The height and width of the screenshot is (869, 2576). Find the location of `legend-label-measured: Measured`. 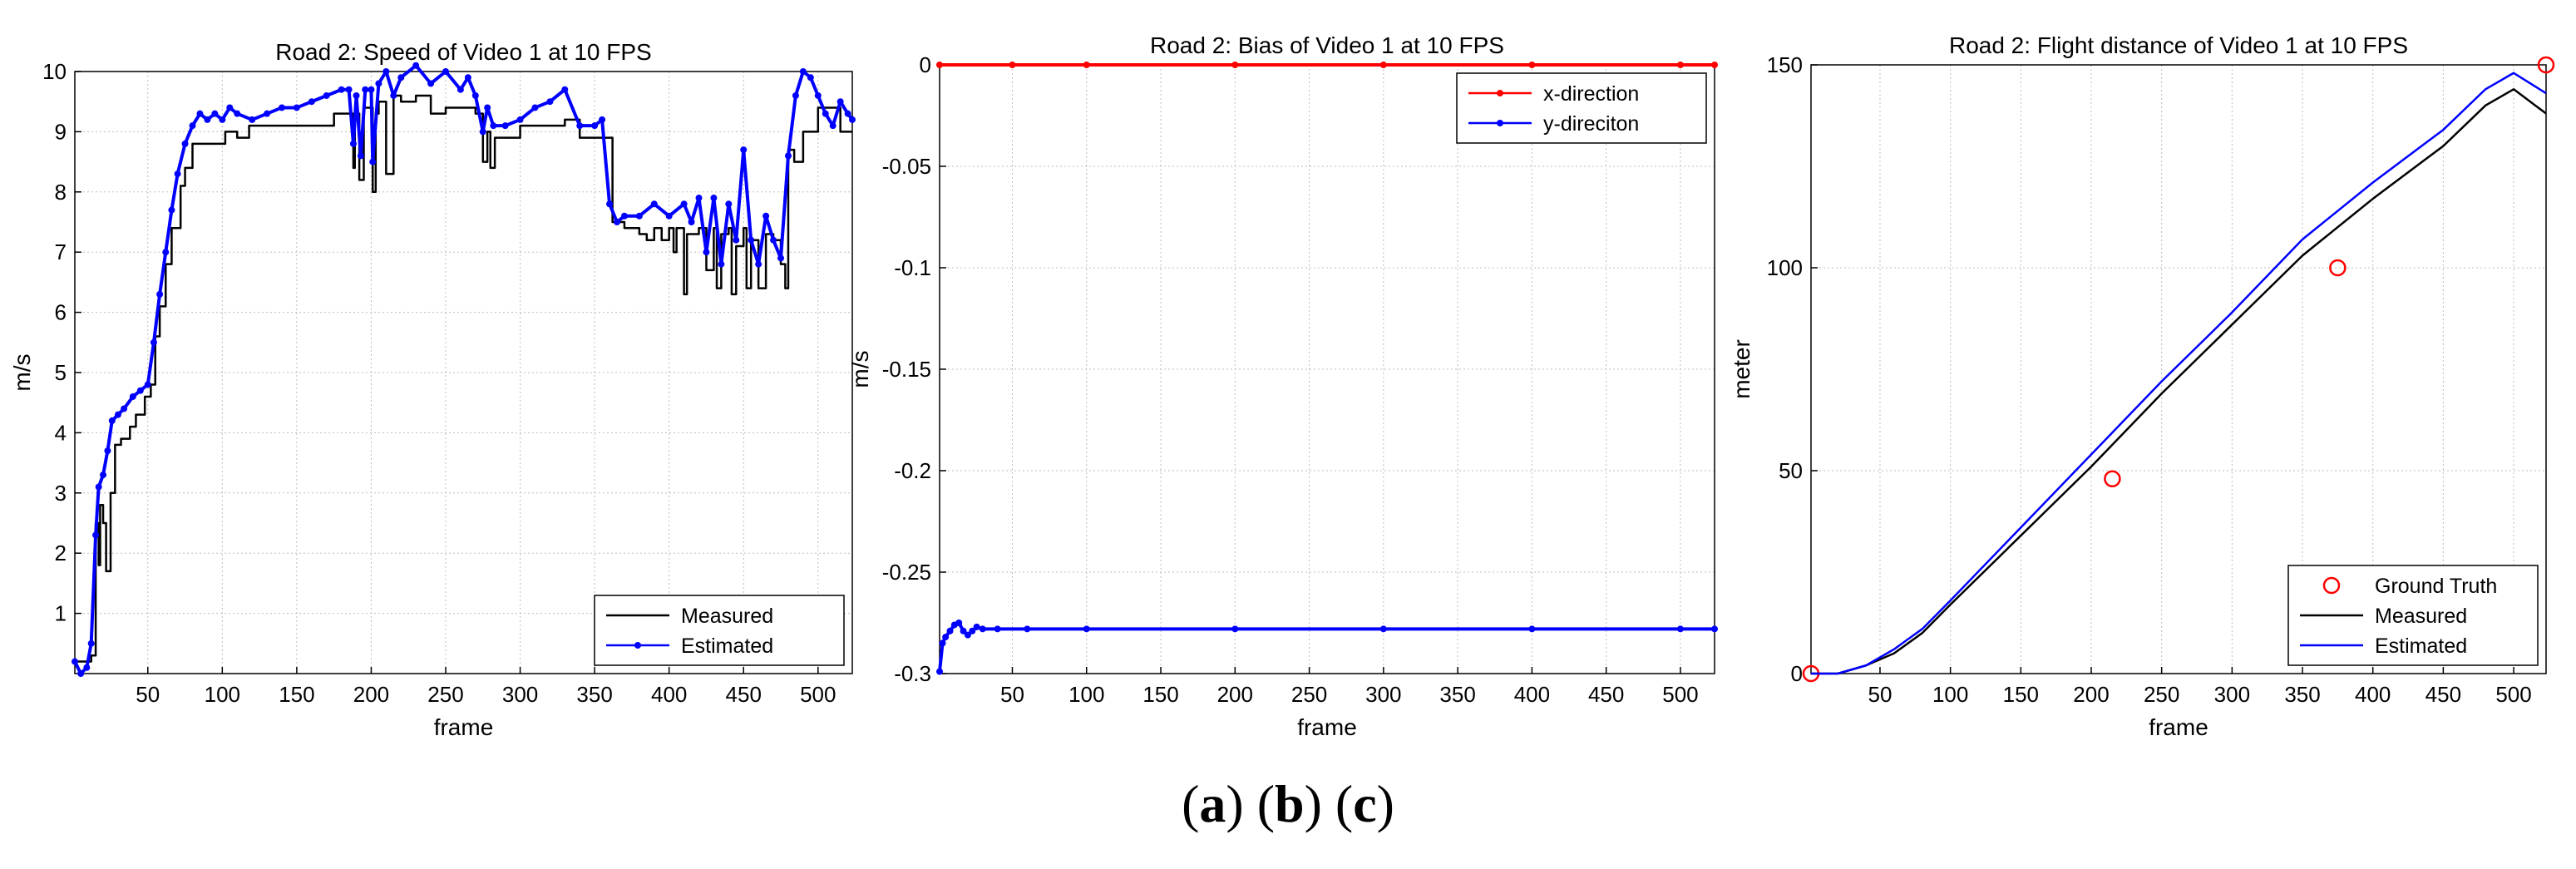

legend-label-measured: Measured is located at coordinates (727, 616).